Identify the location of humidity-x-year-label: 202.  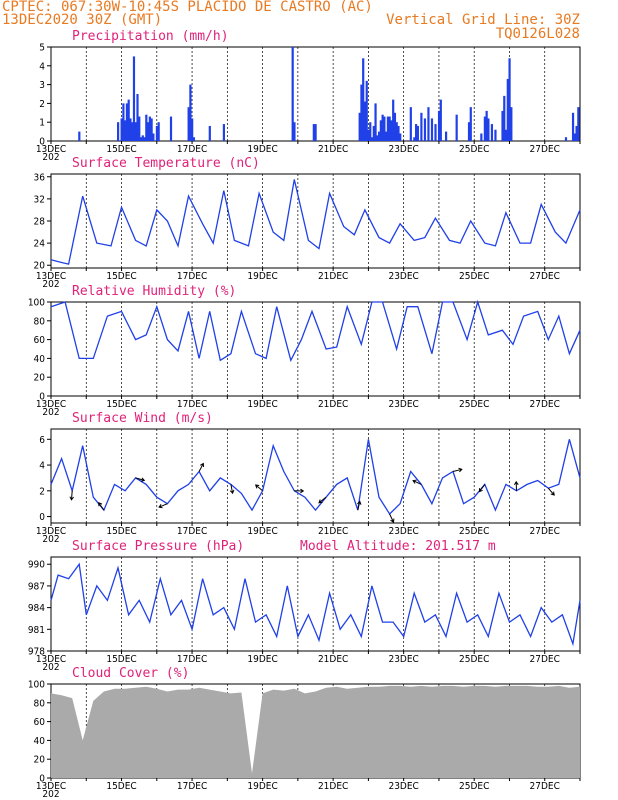
(50, 412).